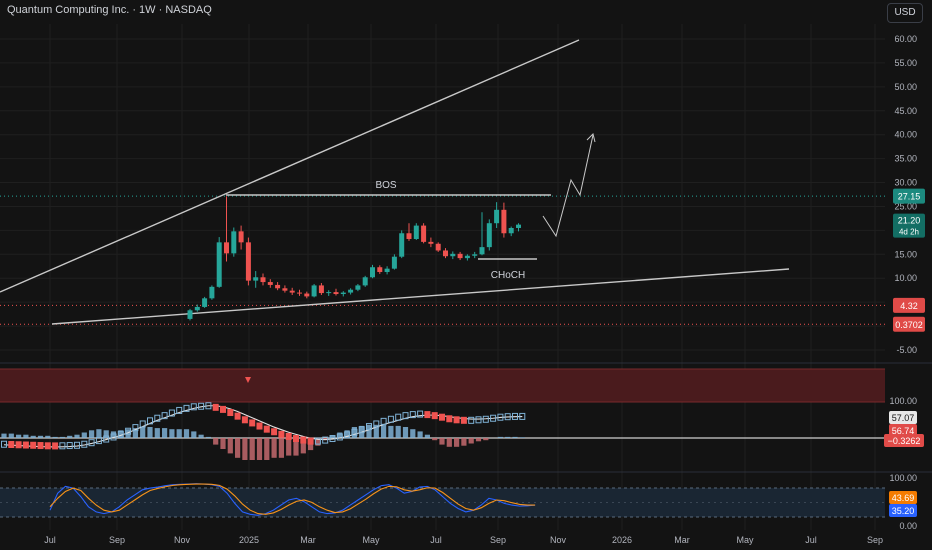 This screenshot has width=932, height=550. I want to click on x-tick-label: Sep, so click(498, 540).